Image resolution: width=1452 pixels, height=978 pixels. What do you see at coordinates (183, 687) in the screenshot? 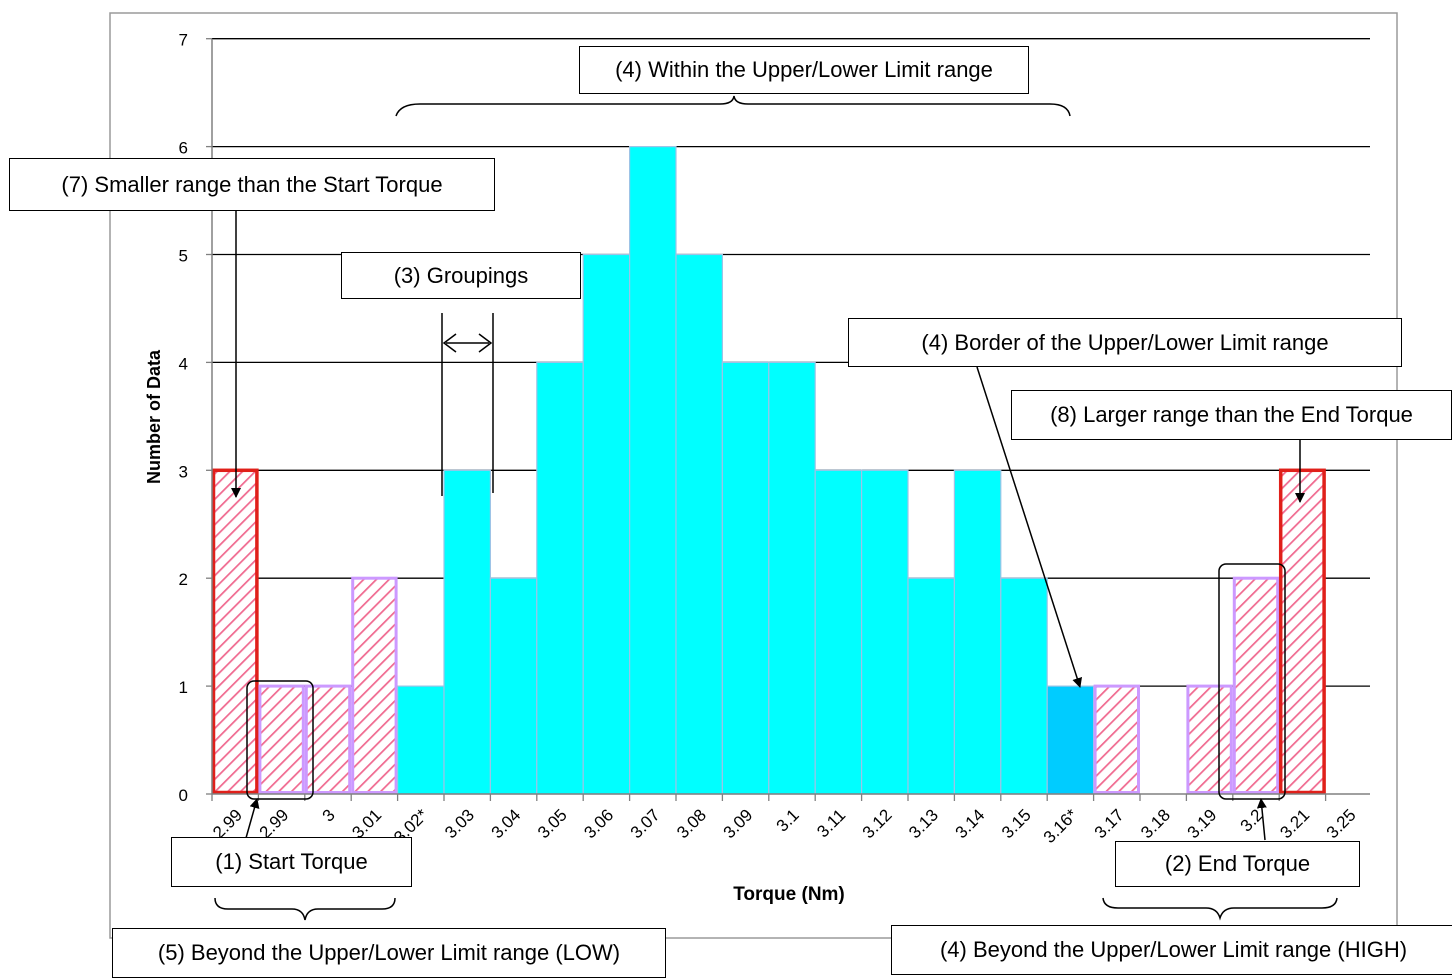
I see `y-tick-label: 1` at bounding box center [183, 687].